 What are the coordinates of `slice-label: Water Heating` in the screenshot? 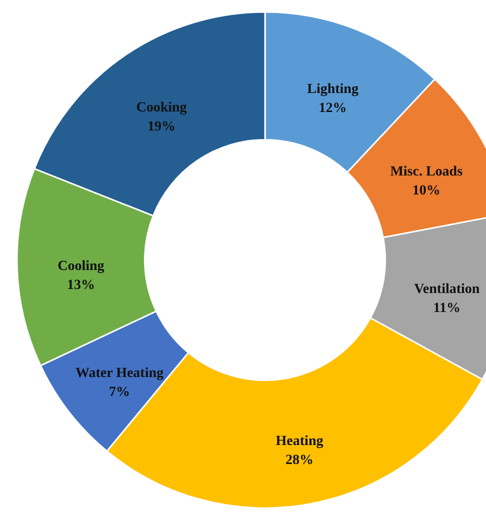 It's located at (119, 373).